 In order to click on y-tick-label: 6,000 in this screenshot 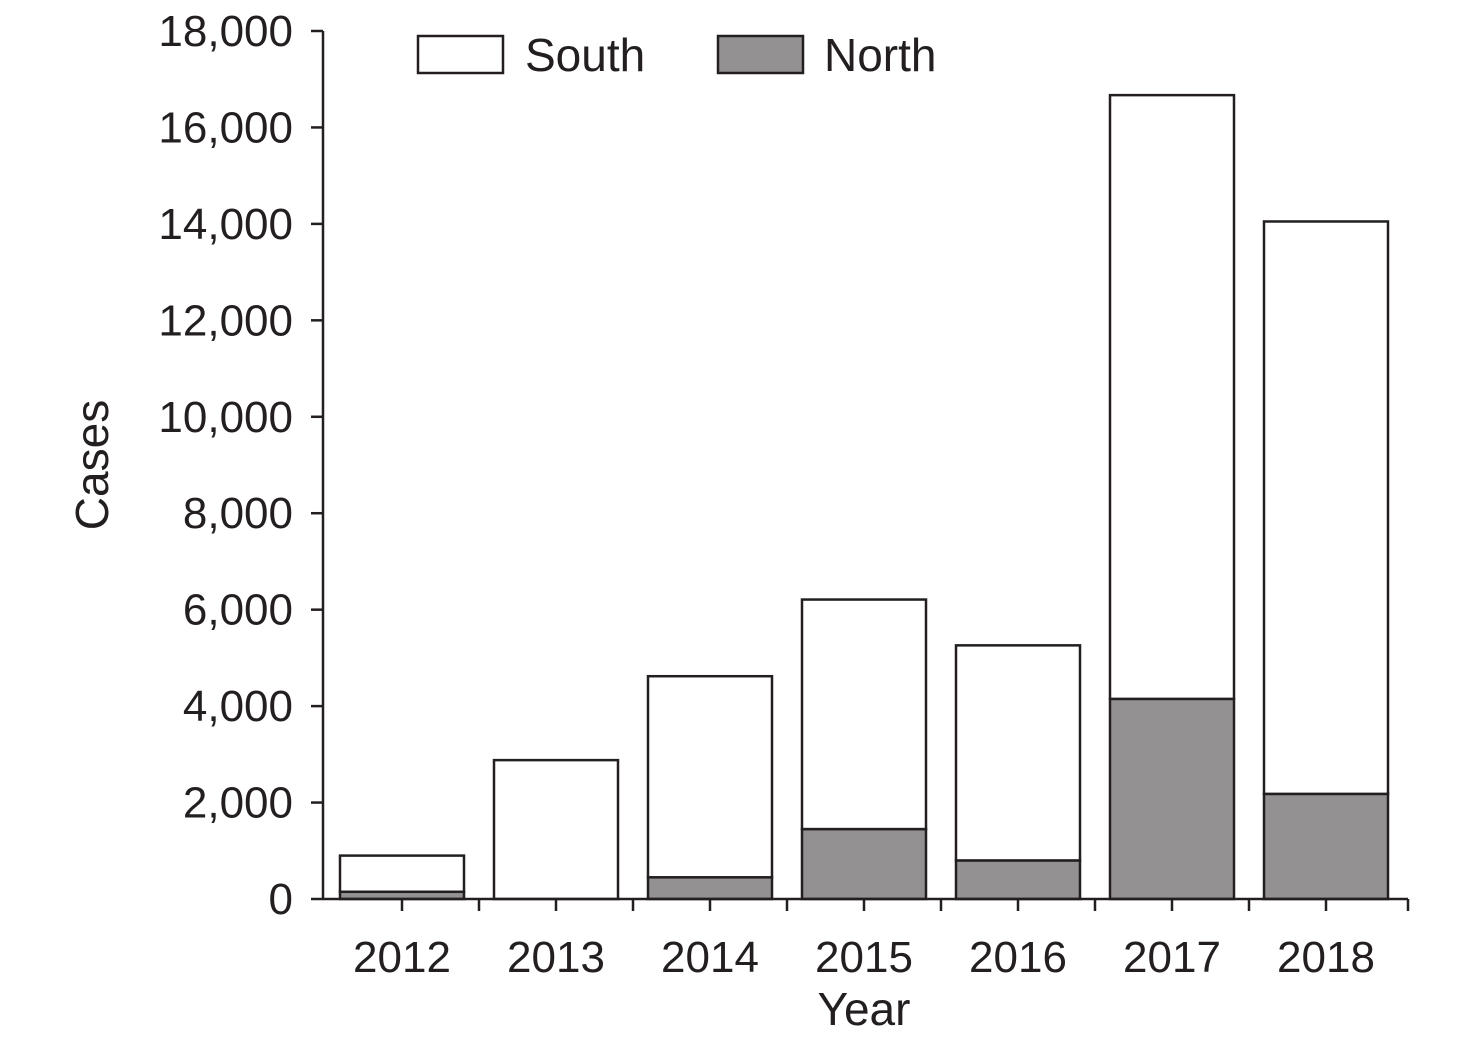, I will do `click(238, 610)`.